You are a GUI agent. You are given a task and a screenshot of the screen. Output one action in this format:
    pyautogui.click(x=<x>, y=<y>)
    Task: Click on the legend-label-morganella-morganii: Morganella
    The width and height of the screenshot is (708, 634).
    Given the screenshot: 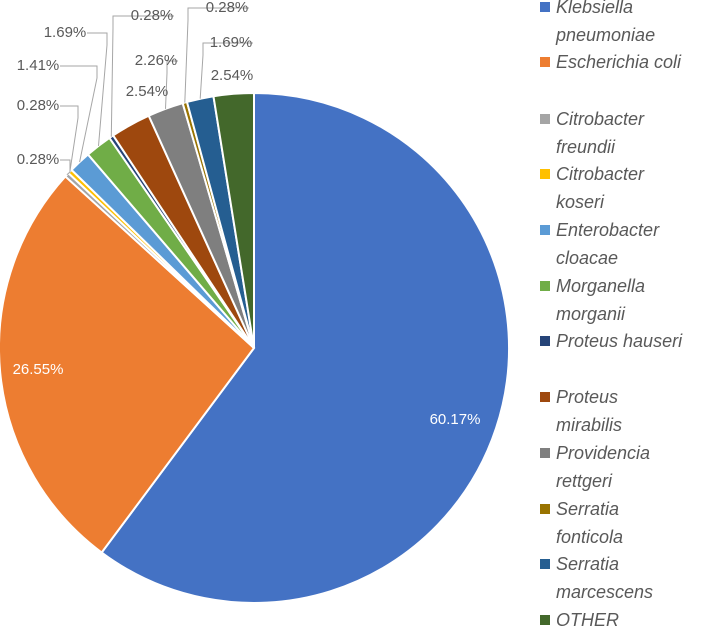 What is the action you would take?
    pyautogui.click(x=600, y=286)
    